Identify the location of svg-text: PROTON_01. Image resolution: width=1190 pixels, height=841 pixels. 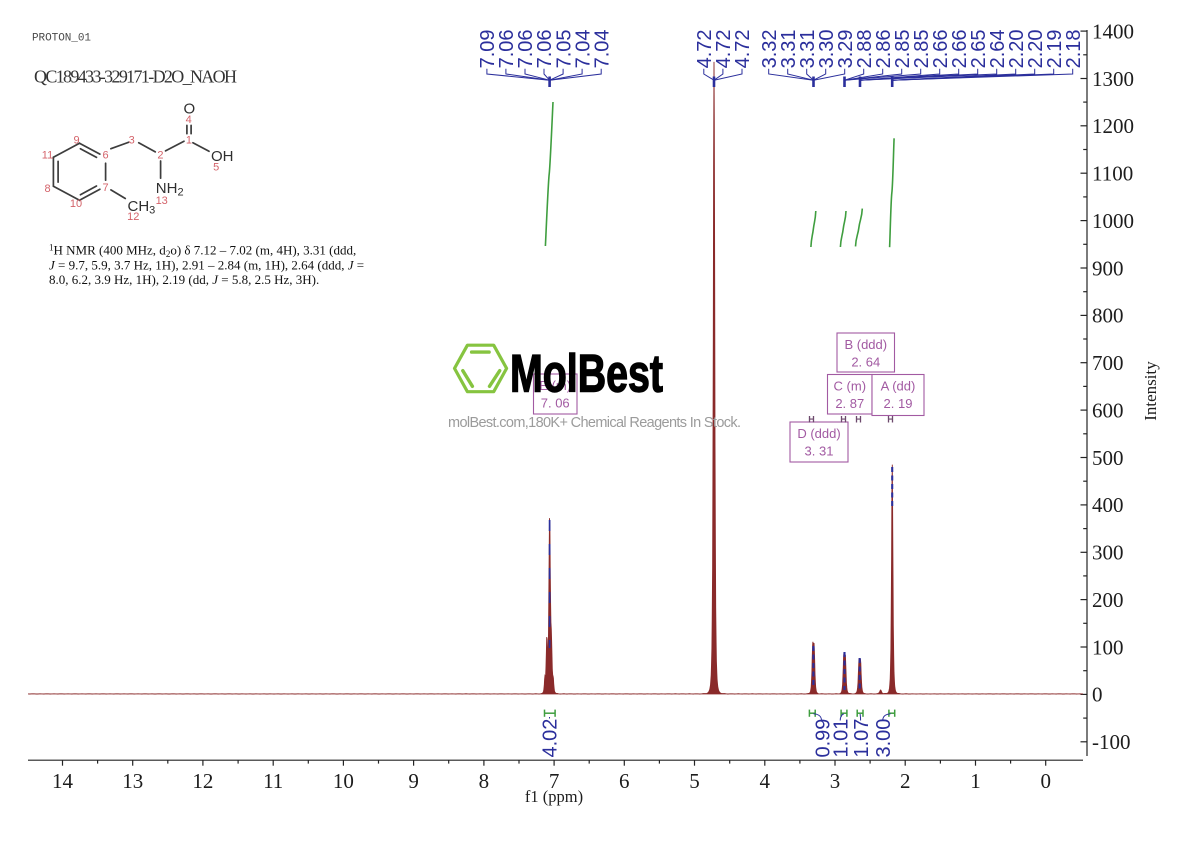
(61, 38).